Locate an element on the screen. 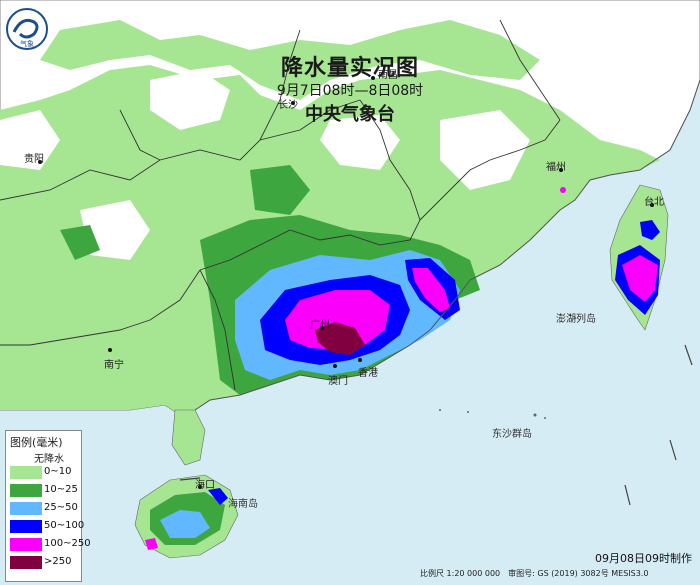 The height and width of the screenshot is (585, 700). city-label-guangzhou: 广州 is located at coordinates (320, 325).